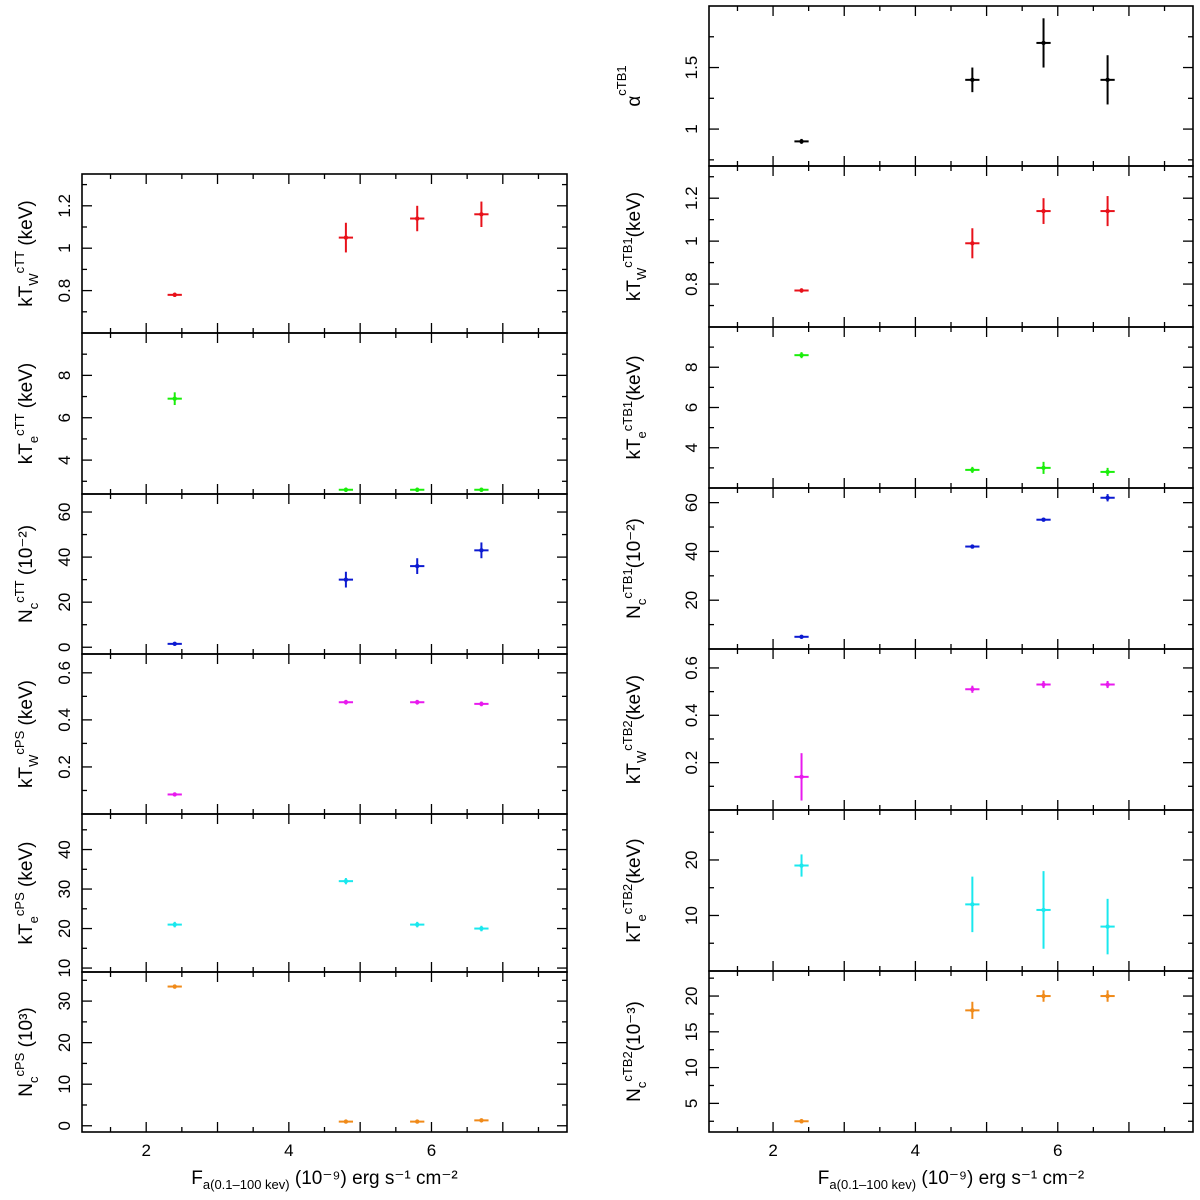 The width and height of the screenshot is (1200, 1200). I want to click on y-label-part: cPS, so click(19, 904).